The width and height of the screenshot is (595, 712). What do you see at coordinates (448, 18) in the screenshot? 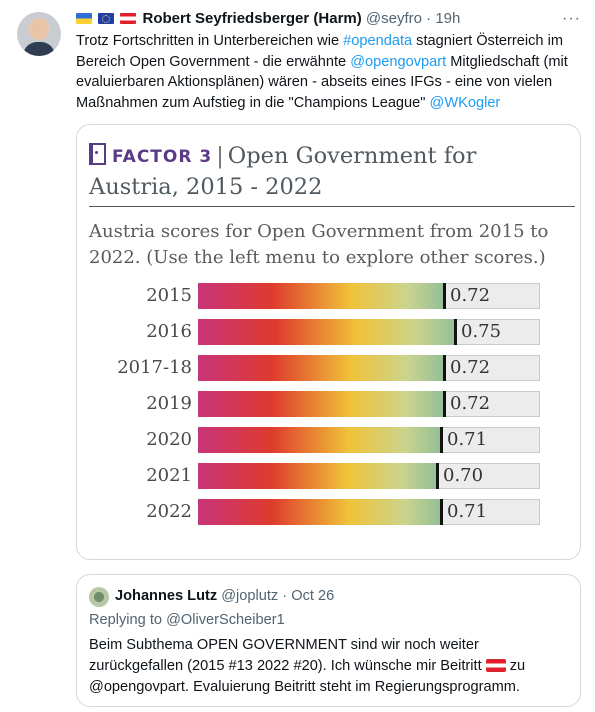
I see `tweet-time: 19h` at bounding box center [448, 18].